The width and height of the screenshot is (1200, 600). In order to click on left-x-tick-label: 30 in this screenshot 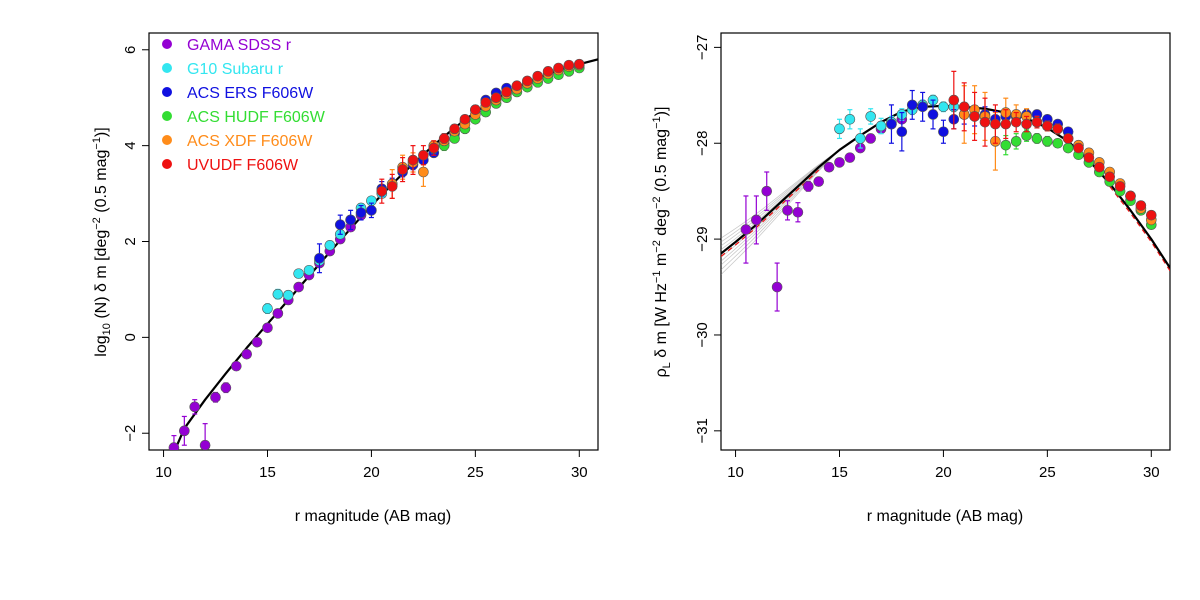, I will do `click(579, 472)`.